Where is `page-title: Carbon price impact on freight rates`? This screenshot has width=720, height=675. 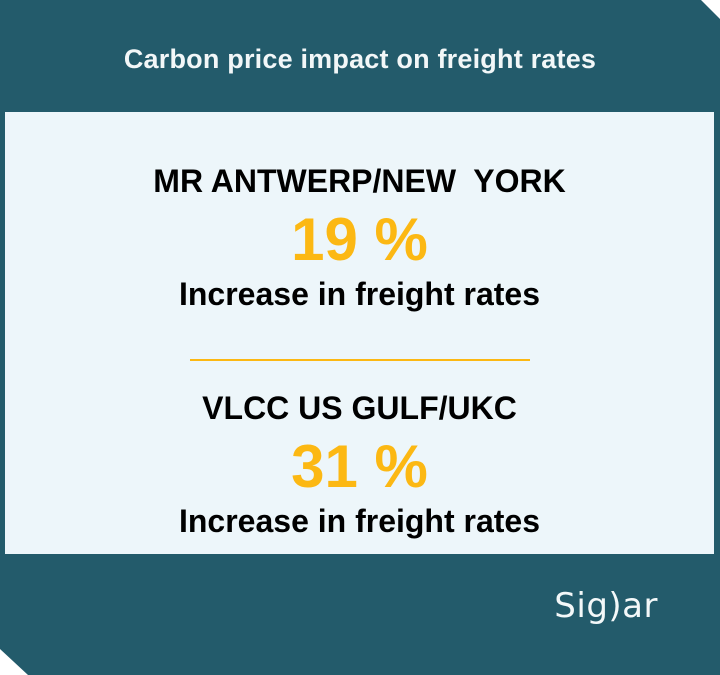
page-title: Carbon price impact on freight rates is located at coordinates (360, 59).